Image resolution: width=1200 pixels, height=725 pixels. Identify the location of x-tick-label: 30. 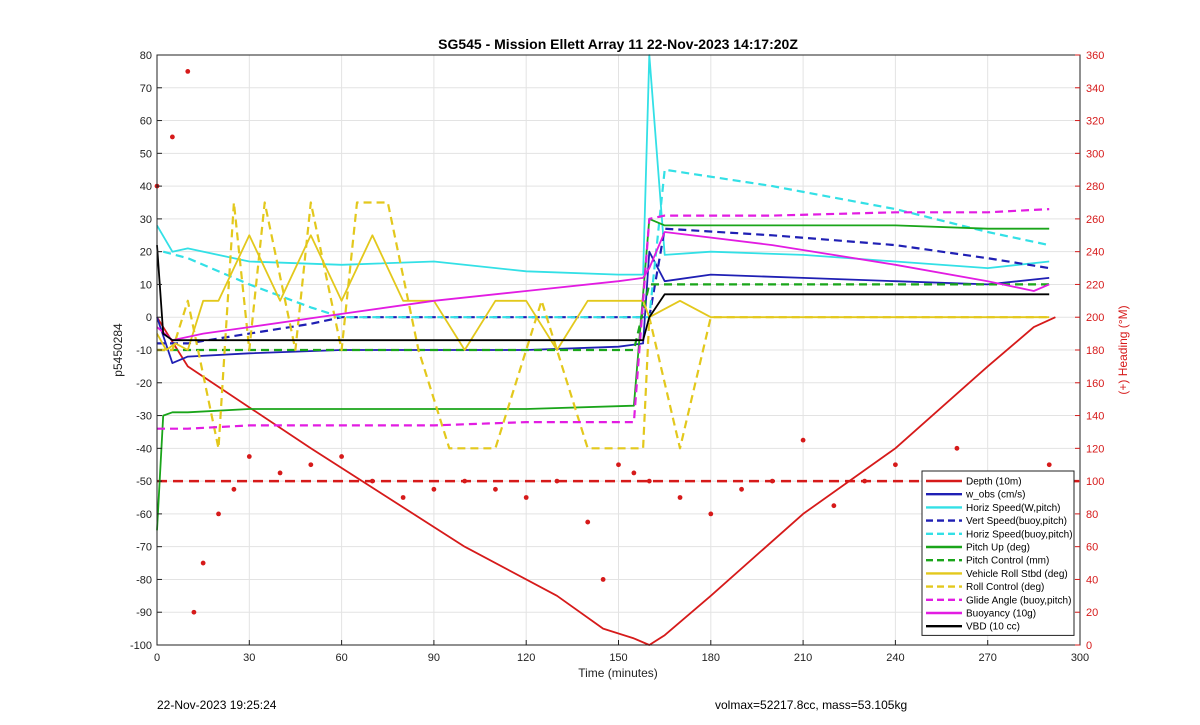
(249, 658).